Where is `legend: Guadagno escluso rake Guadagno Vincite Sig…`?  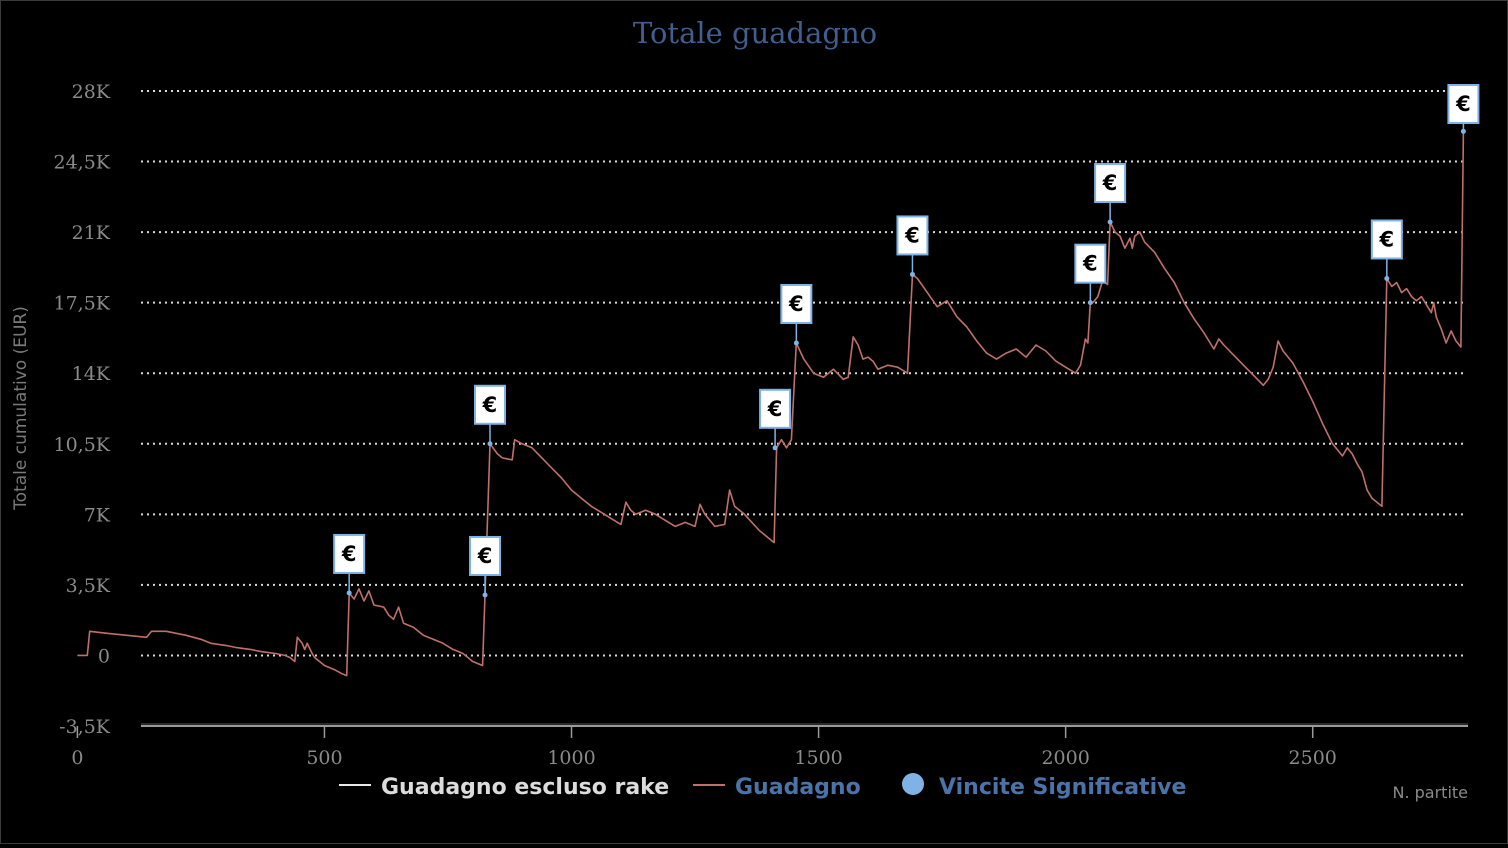 legend: Guadagno escluso rake Guadagno Vincite Sig… is located at coordinates (762, 786).